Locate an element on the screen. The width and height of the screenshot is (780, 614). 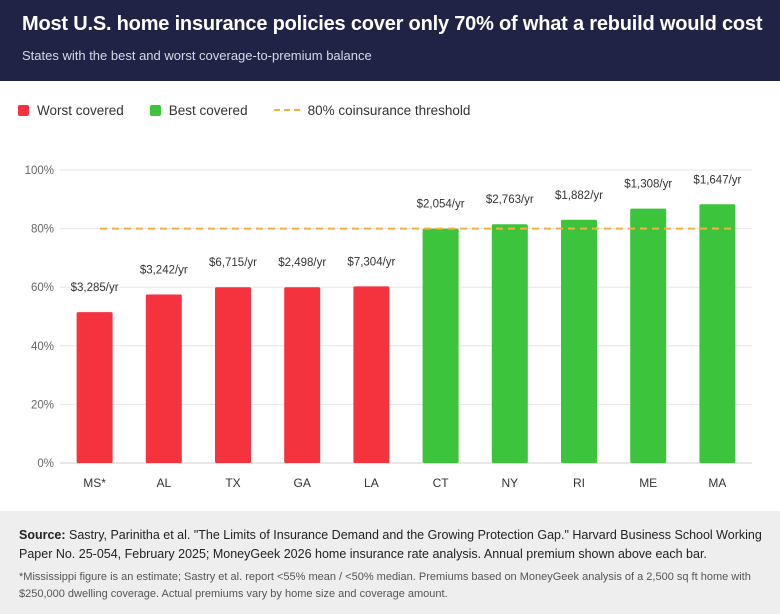
bar-data-label: $2,498/yr is located at coordinates (302, 263).